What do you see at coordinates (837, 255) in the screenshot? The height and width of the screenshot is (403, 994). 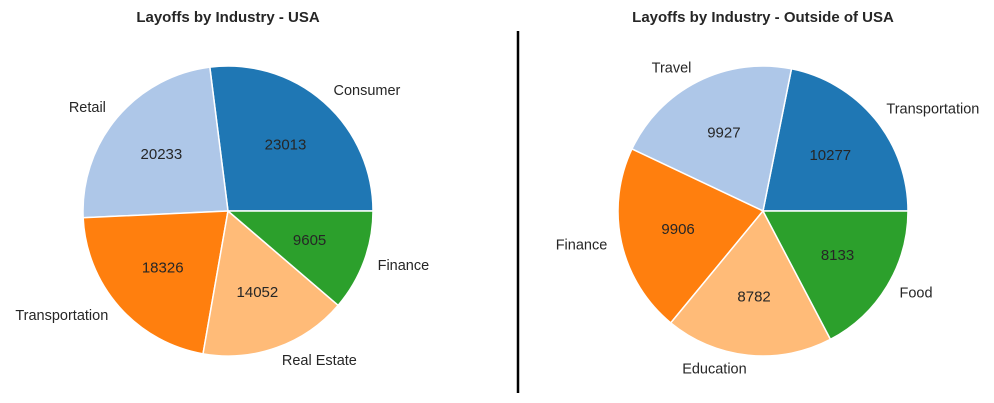 I see `value-label-food: 8133` at bounding box center [837, 255].